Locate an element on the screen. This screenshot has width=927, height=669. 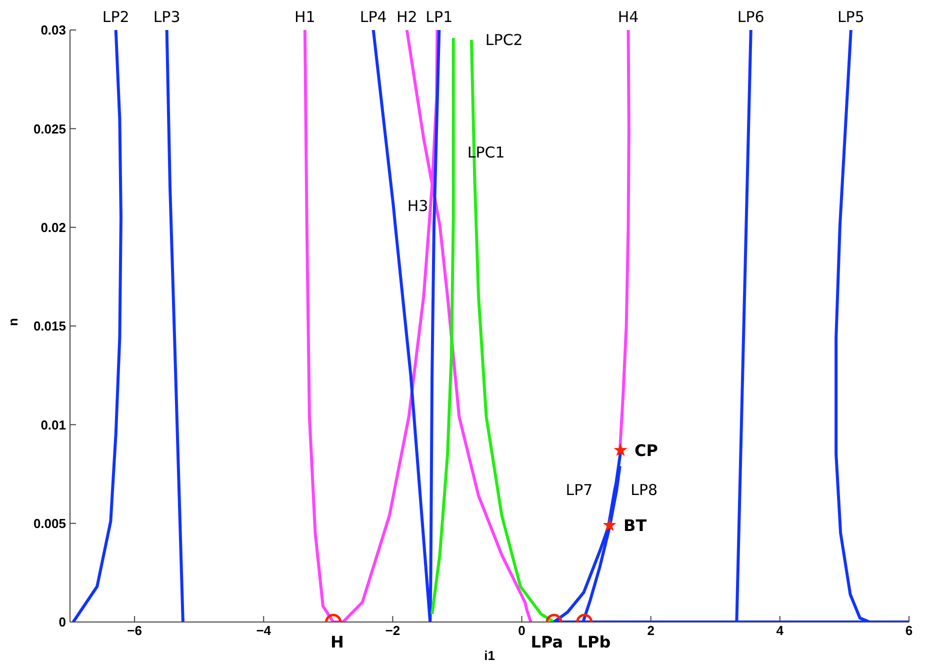
annotation: LP6 is located at coordinates (750, 17).